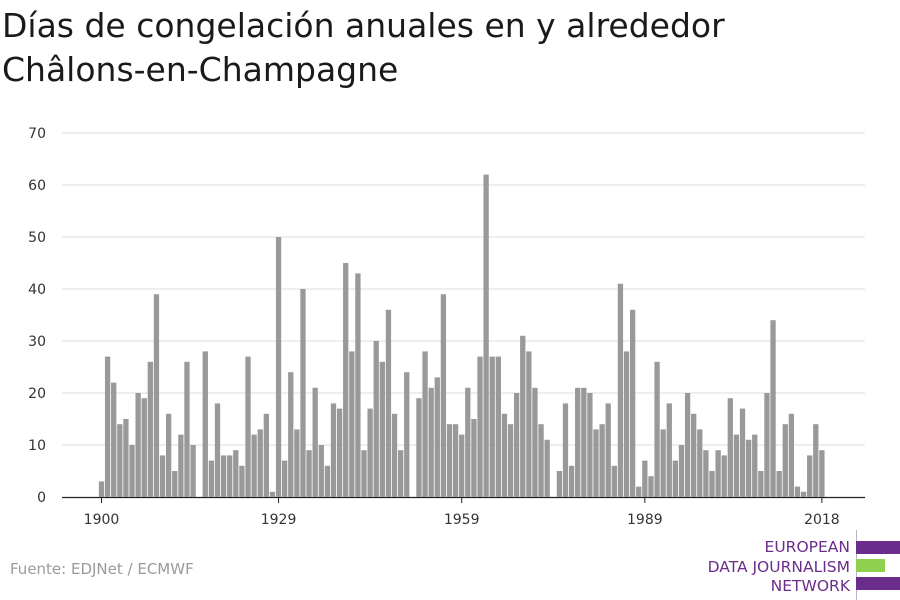  I want to click on y-tick-label: 10, so click(37, 446).